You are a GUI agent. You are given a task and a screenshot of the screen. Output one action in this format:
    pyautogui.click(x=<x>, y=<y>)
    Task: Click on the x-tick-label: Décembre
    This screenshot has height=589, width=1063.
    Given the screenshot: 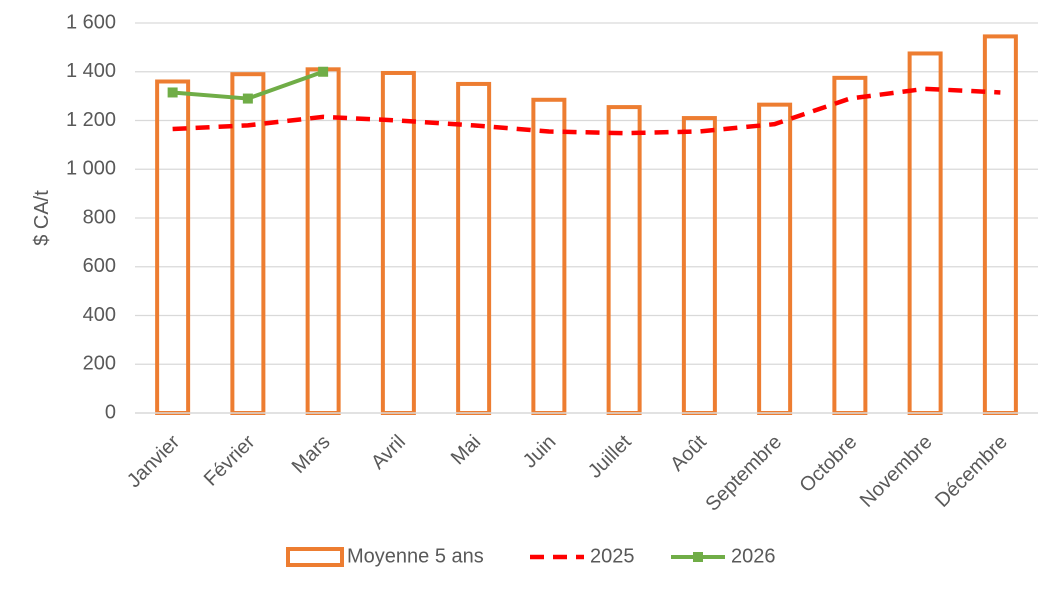 What is the action you would take?
    pyautogui.click(x=971, y=471)
    